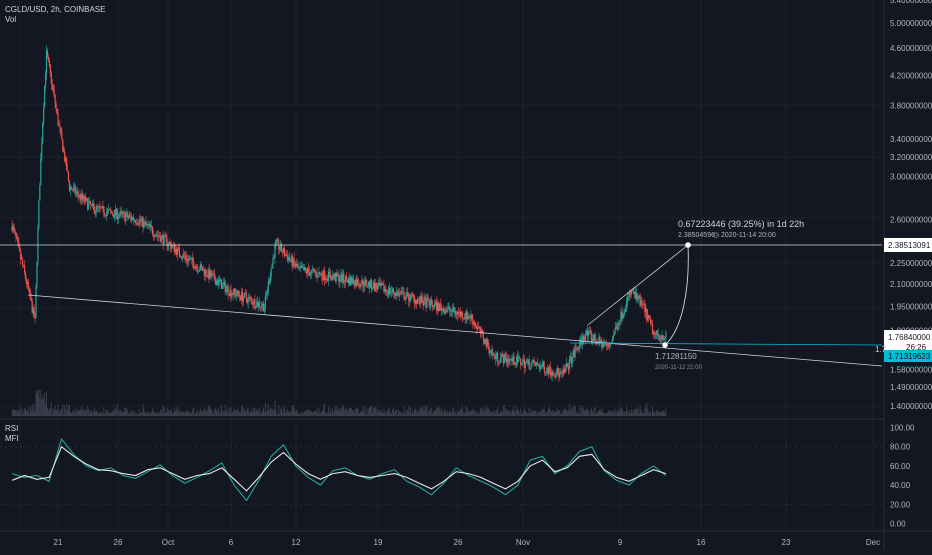 The height and width of the screenshot is (555, 932). Describe the element at coordinates (378, 542) in the screenshot. I see `time-tick-label: 19` at that location.